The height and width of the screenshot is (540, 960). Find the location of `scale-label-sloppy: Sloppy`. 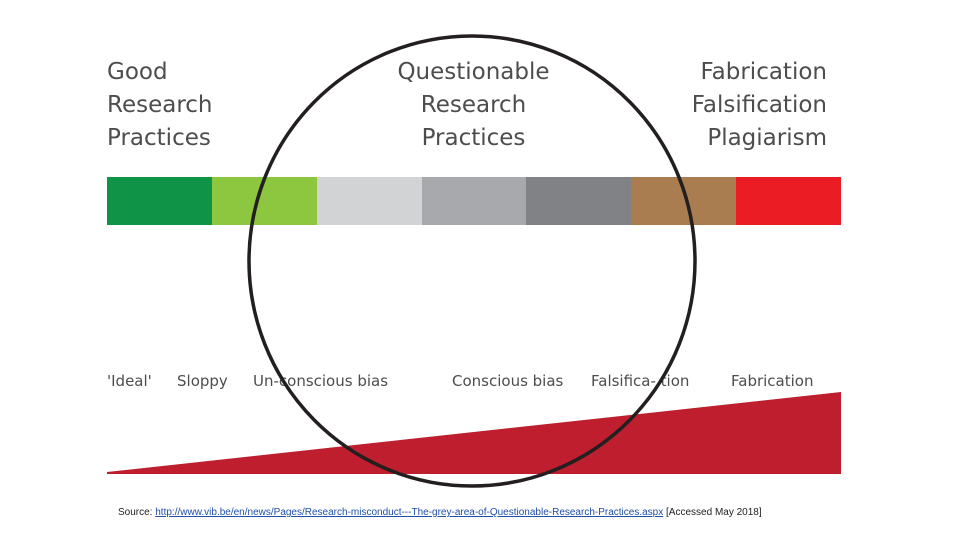

scale-label-sloppy: Sloppy is located at coordinates (202, 381).